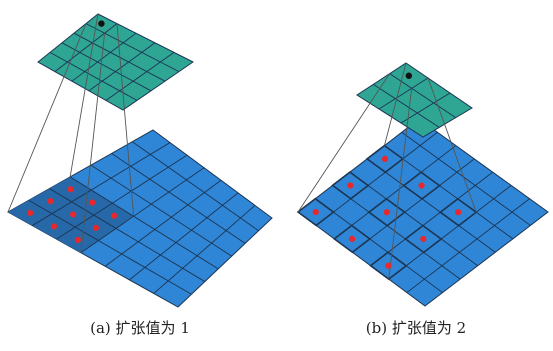 This screenshot has width=553, height=351. I want to click on caption-dilation-1: (a) 扩张值为 1, so click(140, 328).